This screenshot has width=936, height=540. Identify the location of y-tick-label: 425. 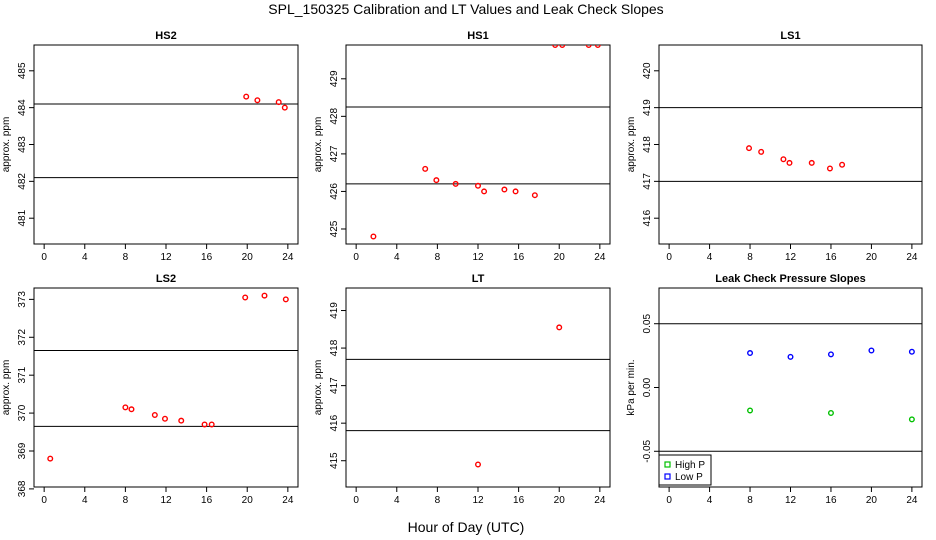
(334, 228).